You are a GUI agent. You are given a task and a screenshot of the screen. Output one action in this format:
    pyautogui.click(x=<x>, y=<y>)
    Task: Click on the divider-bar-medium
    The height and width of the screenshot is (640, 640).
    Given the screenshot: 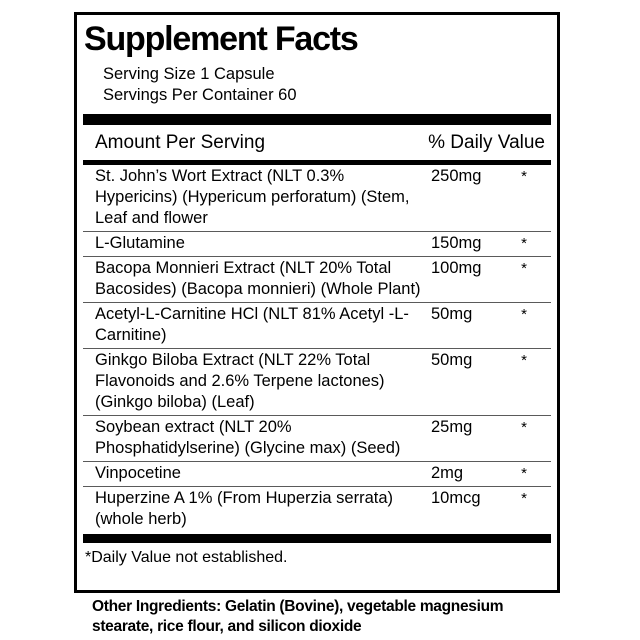 What is the action you would take?
    pyautogui.click(x=317, y=162)
    